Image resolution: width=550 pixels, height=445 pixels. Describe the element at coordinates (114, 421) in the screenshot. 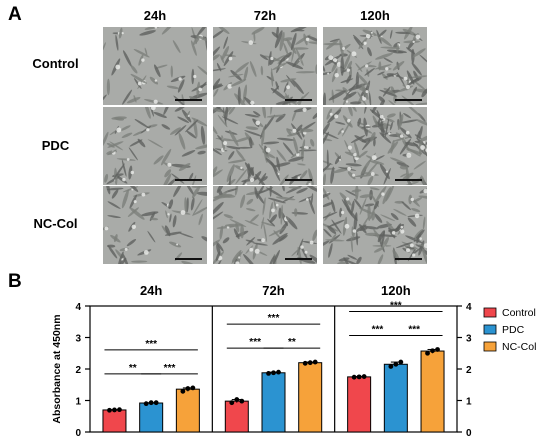

I see `bar-control-24h` at that location.